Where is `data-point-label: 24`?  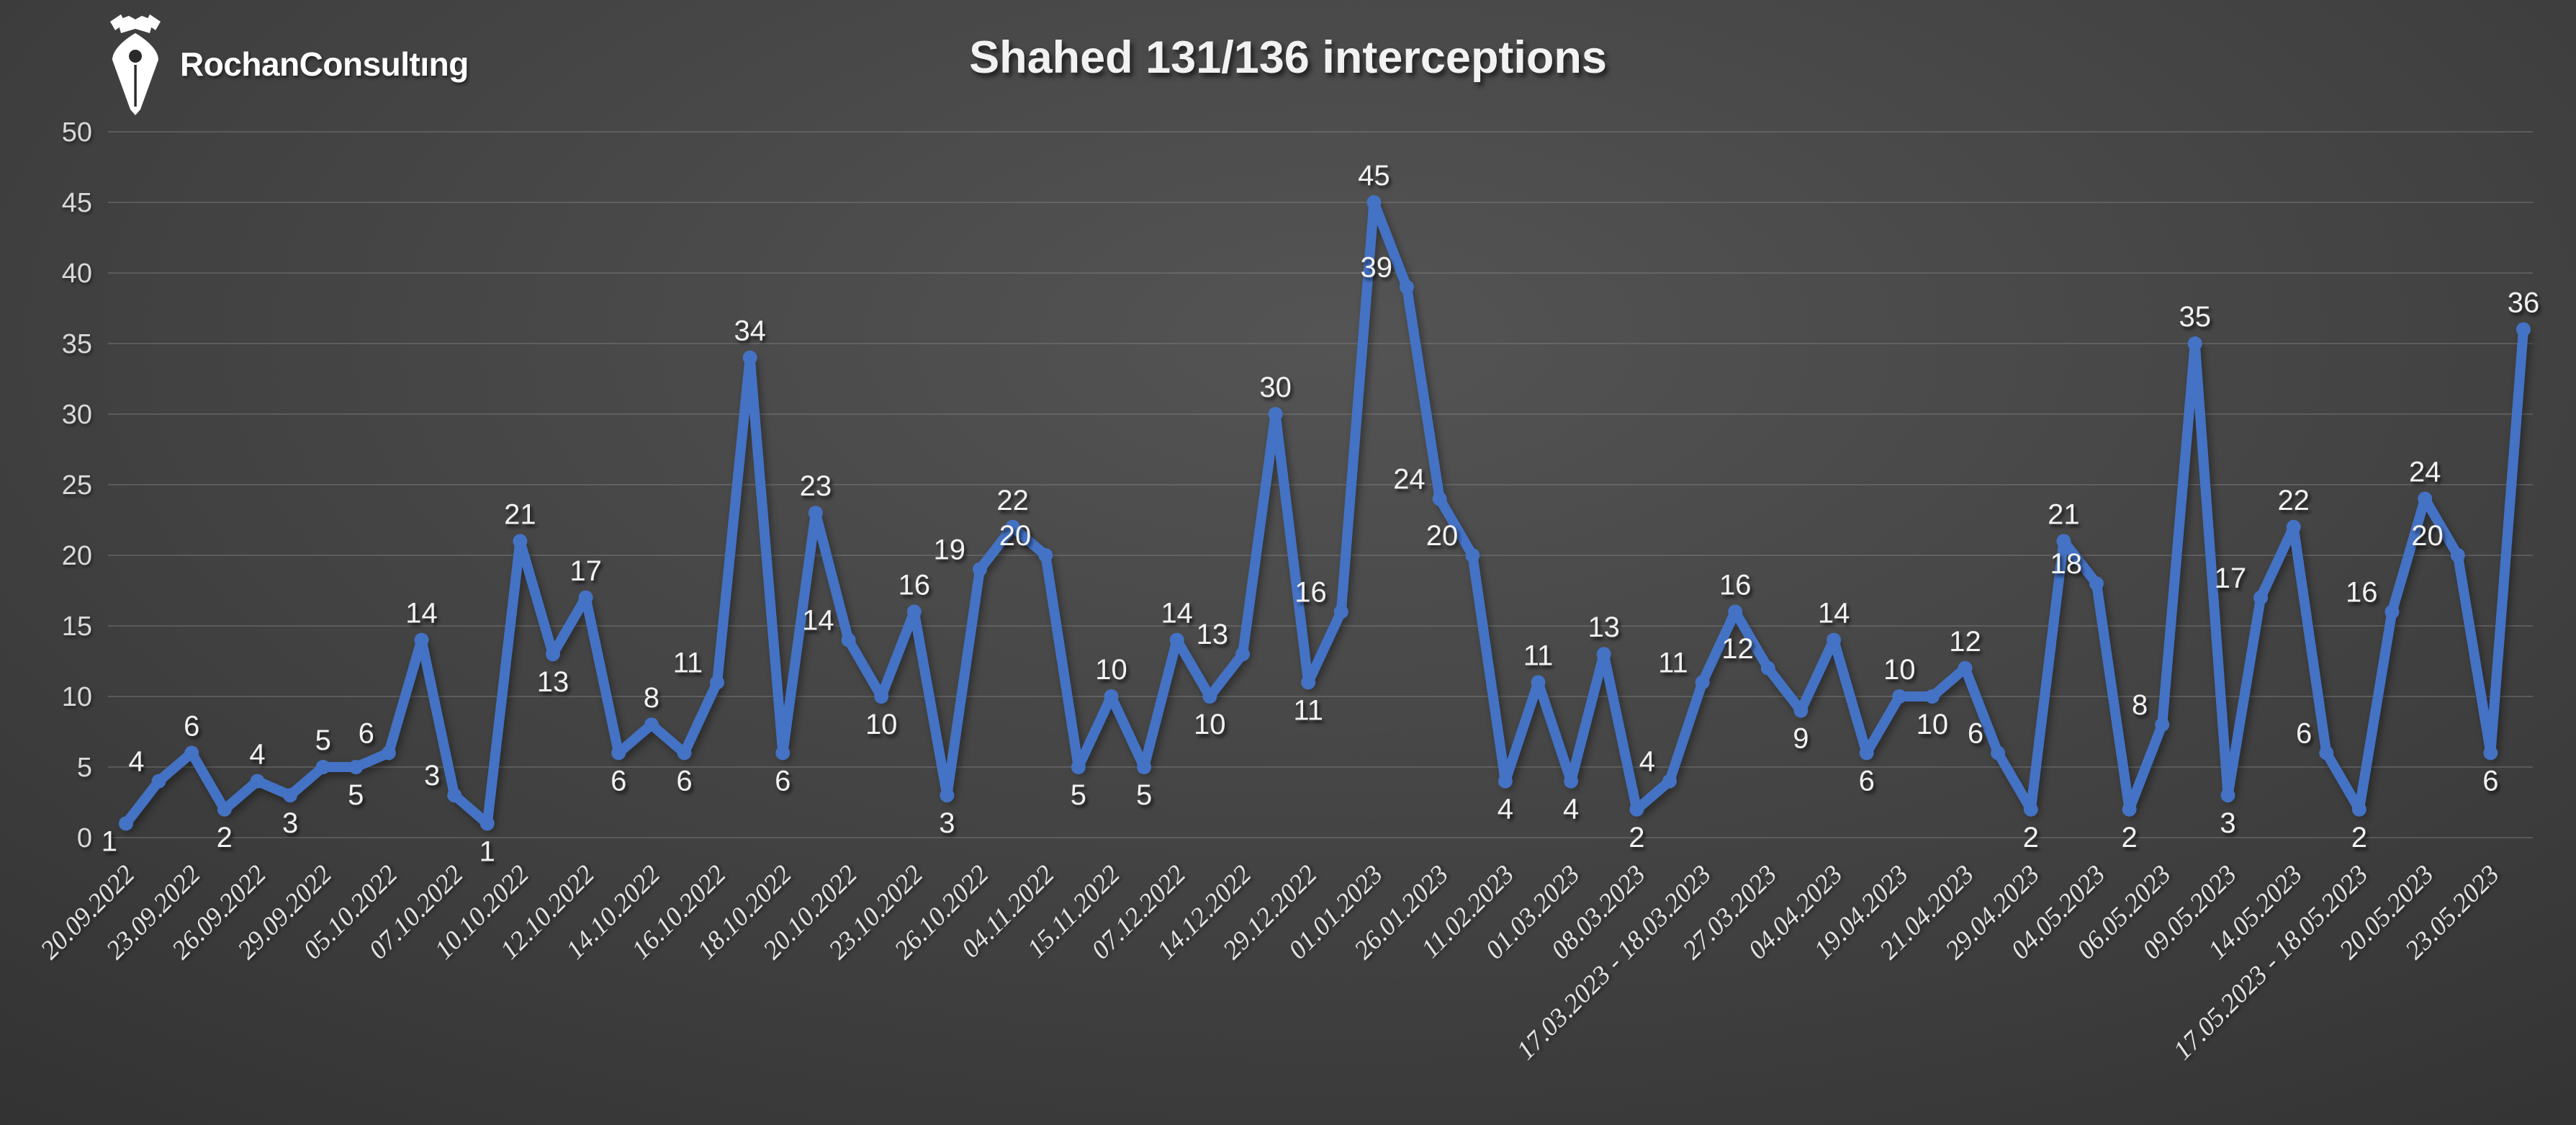
data-point-label: 24 is located at coordinates (2425, 472).